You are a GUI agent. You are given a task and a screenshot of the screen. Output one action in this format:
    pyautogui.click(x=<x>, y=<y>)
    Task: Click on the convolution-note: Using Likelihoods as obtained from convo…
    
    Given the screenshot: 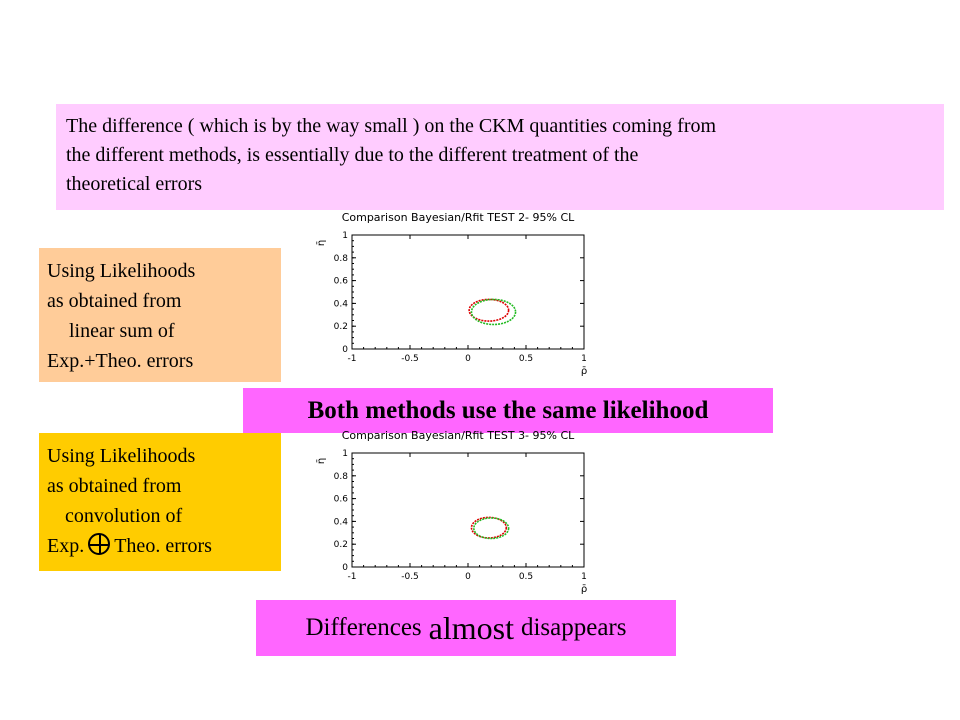 What is the action you would take?
    pyautogui.click(x=160, y=502)
    